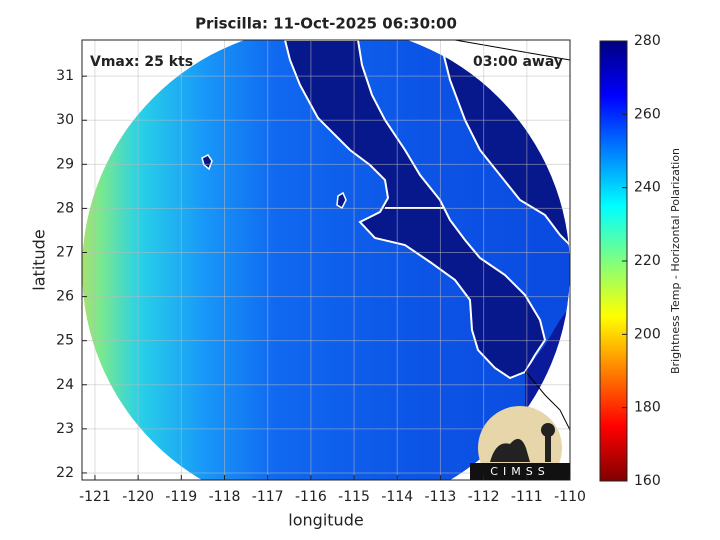  Describe the element at coordinates (141, 62) in the screenshot. I see `annotation: Vmax: 25 kts` at that location.